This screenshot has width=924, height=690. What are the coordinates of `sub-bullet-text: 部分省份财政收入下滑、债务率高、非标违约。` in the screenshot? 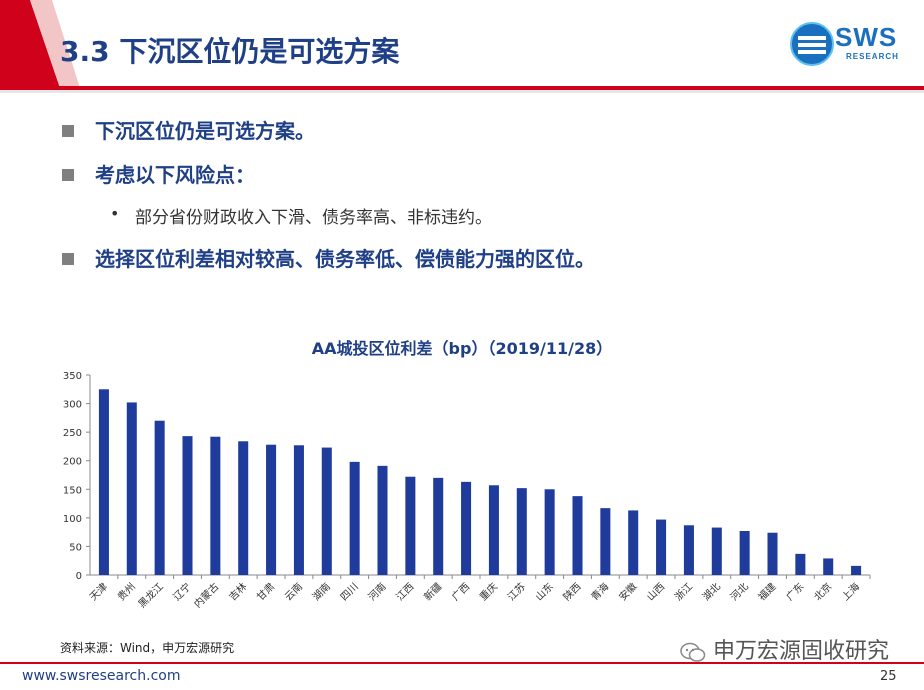 It's located at (313, 218).